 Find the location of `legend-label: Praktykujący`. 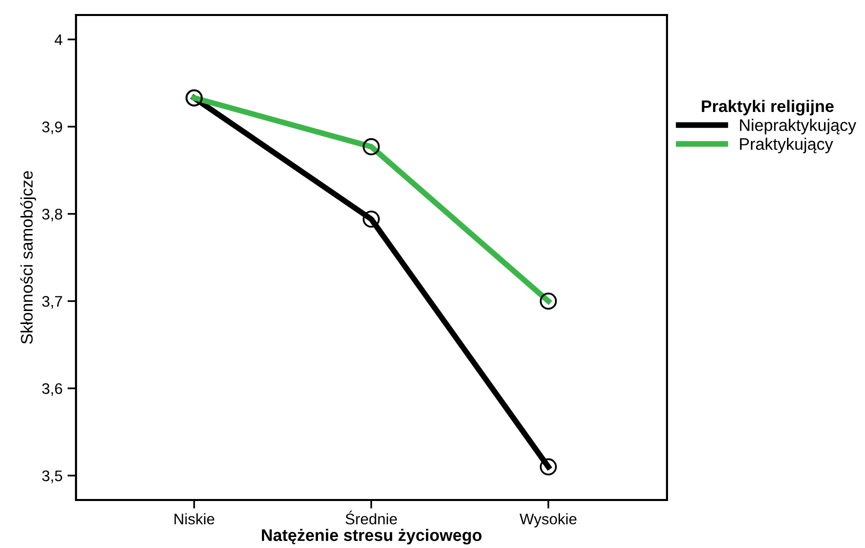

legend-label: Praktykujący is located at coordinates (787, 146).